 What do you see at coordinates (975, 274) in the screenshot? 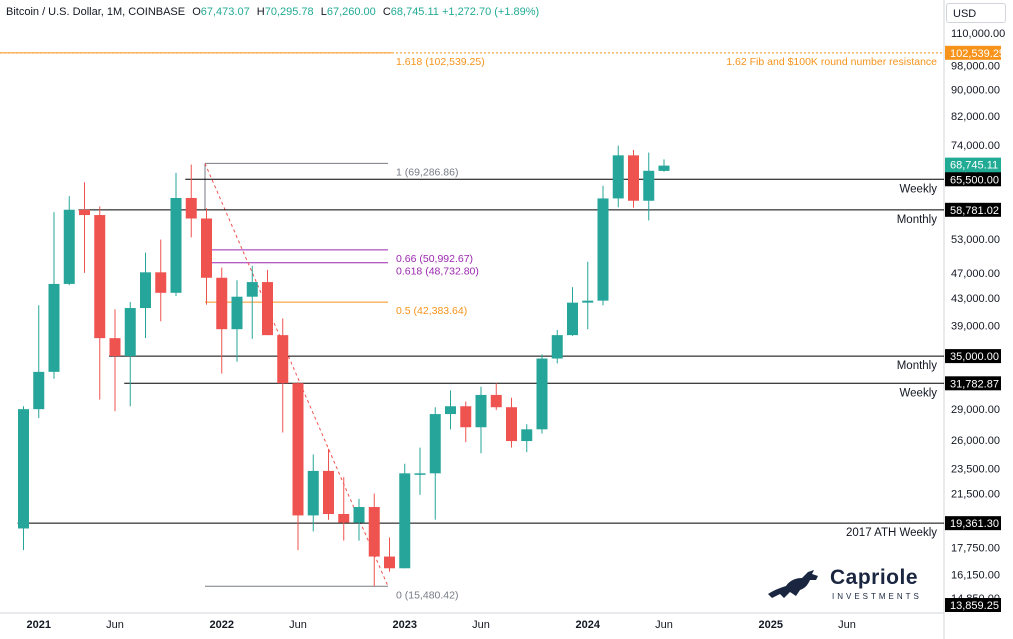
I see `price-tick-label: 47,000.00` at bounding box center [975, 274].